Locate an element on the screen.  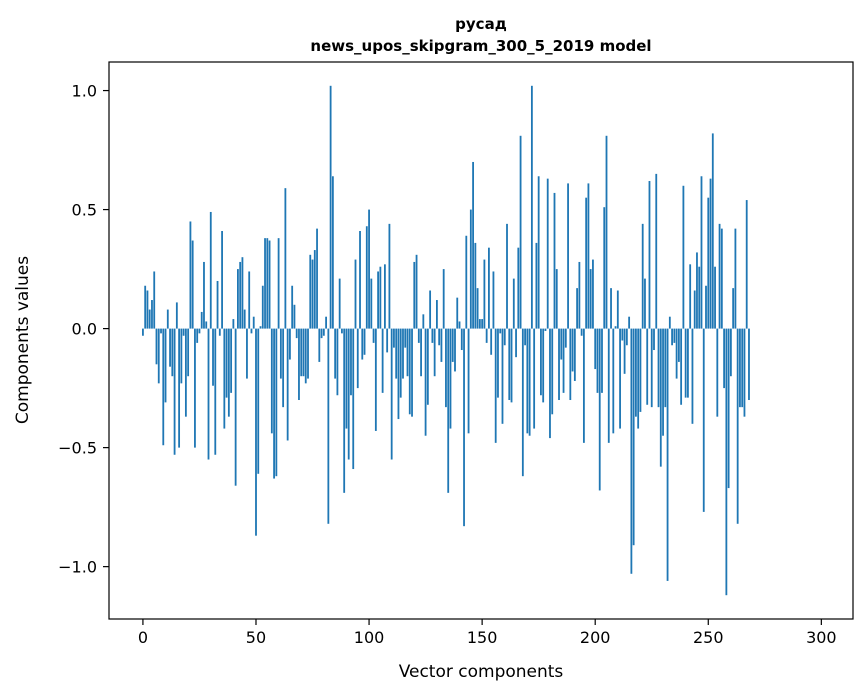
y-tick-label: 1.0 is located at coordinates (84, 91).